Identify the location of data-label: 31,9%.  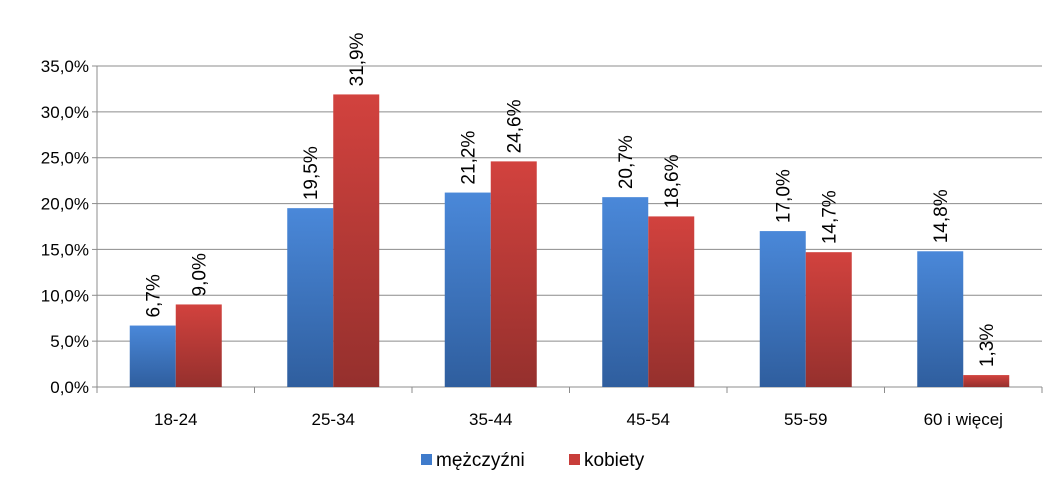
(357, 59).